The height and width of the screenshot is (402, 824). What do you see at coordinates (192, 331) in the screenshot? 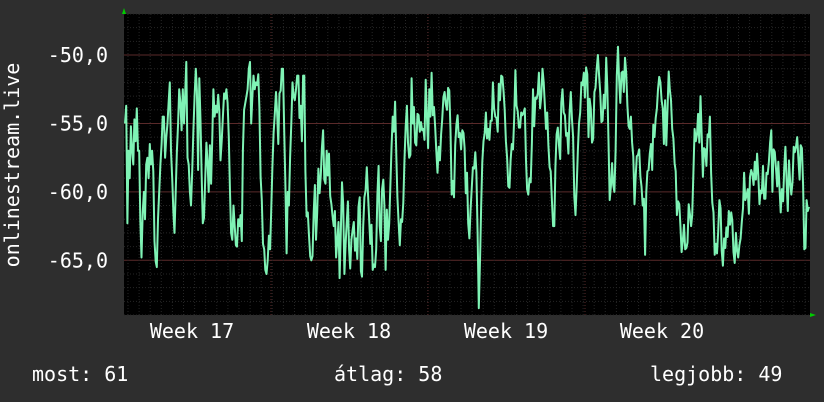
I see `x-tick-label: Week 17` at bounding box center [192, 331].